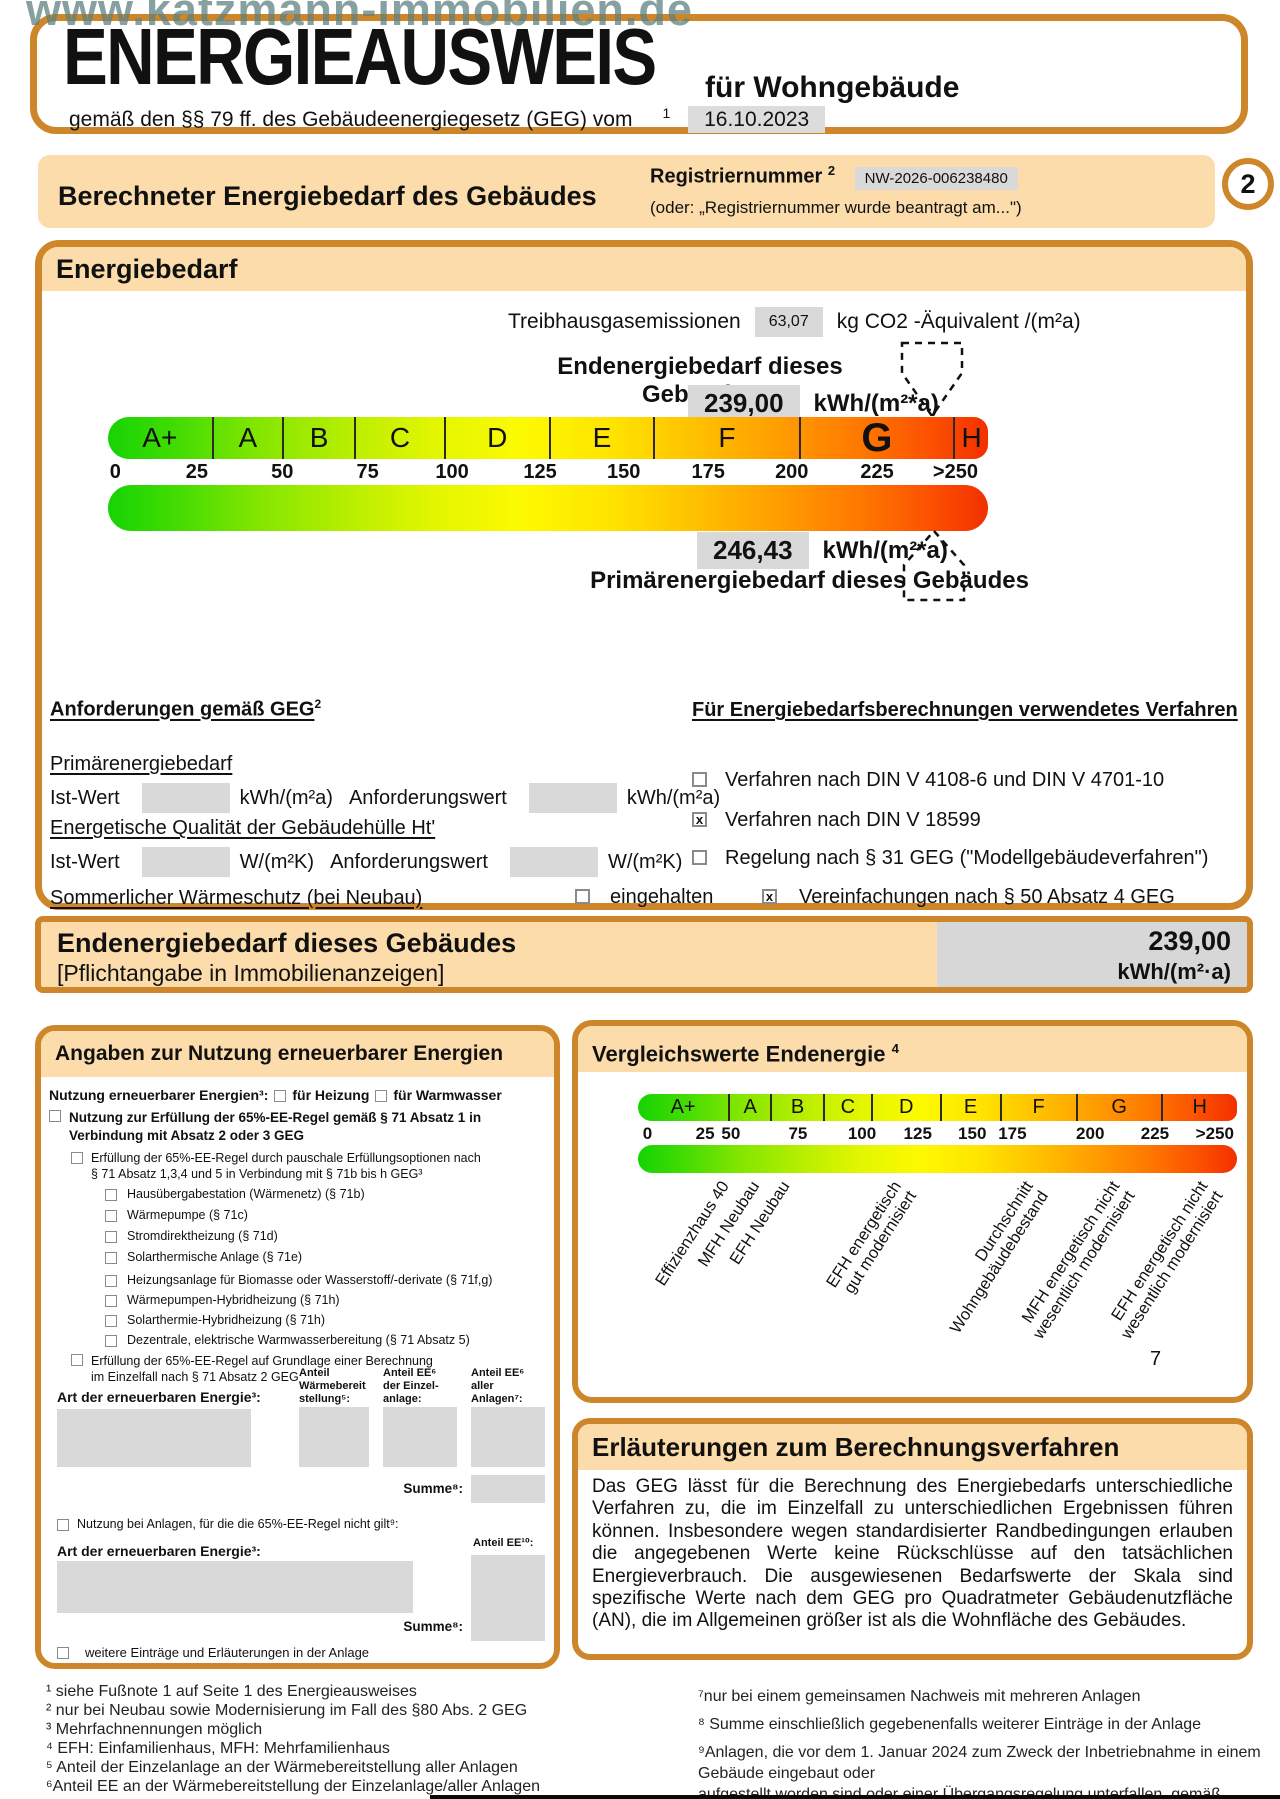 The width and height of the screenshot is (1280, 1799). What do you see at coordinates (63, 1653) in the screenshot?
I see `checkbox-more-entries` at bounding box center [63, 1653].